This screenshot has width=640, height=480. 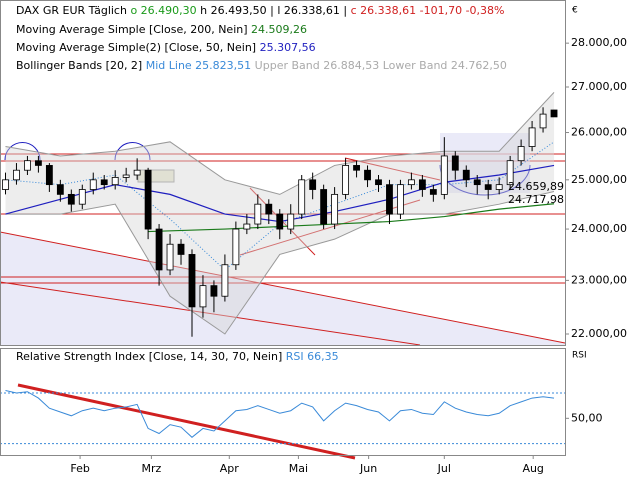 What do you see at coordinates (384, 10) in the screenshot?
I see `close: c 26.338,61` at bounding box center [384, 10].